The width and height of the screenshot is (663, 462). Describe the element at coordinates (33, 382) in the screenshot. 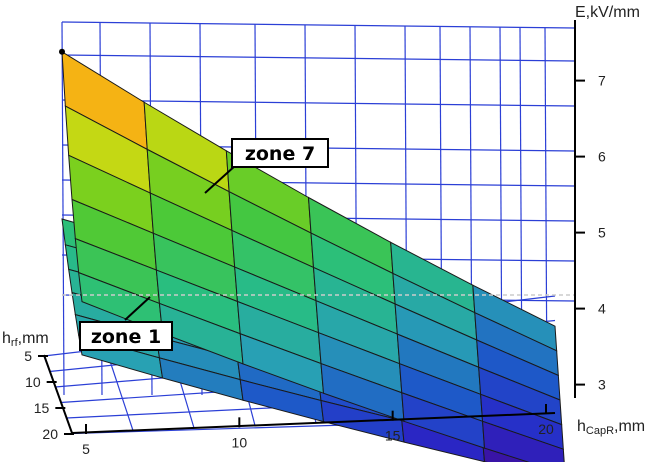

I see `y-tick-label: 10` at that location.